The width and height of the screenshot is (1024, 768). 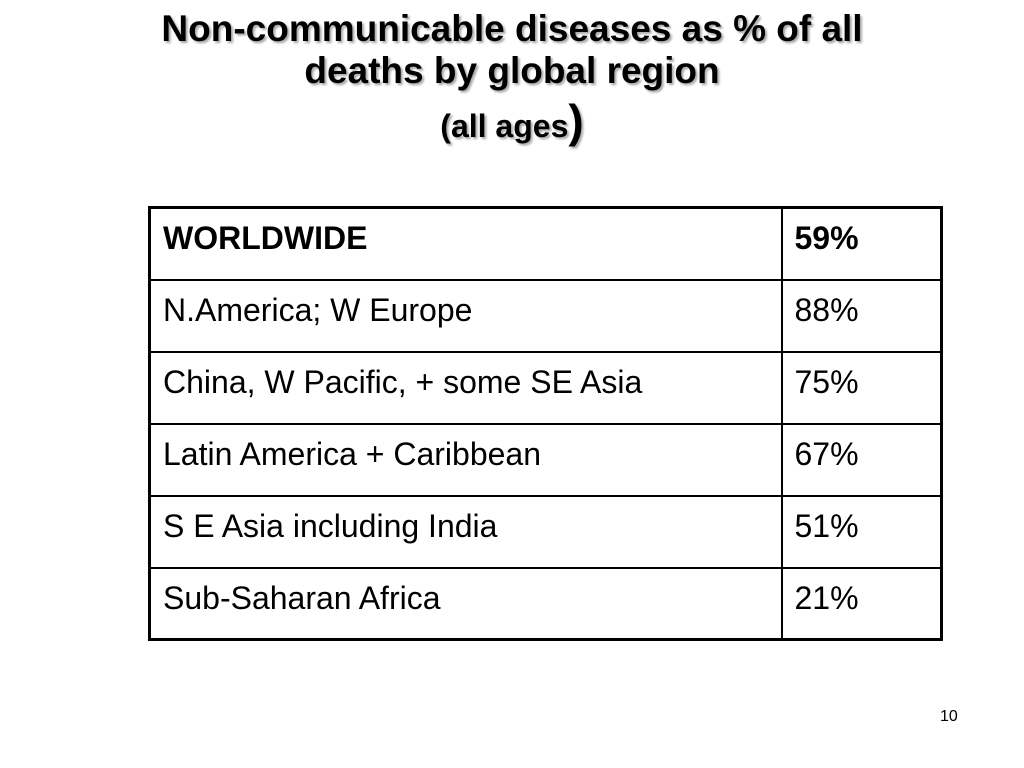 What do you see at coordinates (512, 70) in the screenshot?
I see `title-line-2: deaths by global region` at bounding box center [512, 70].